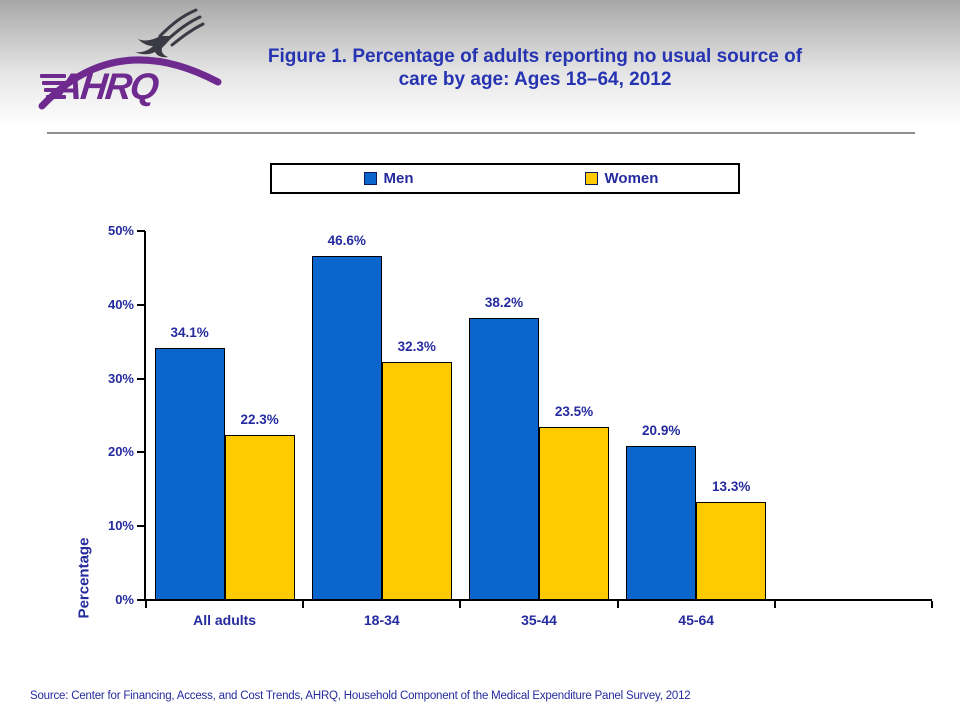  I want to click on y-tick-label: 20%, so click(120, 452).